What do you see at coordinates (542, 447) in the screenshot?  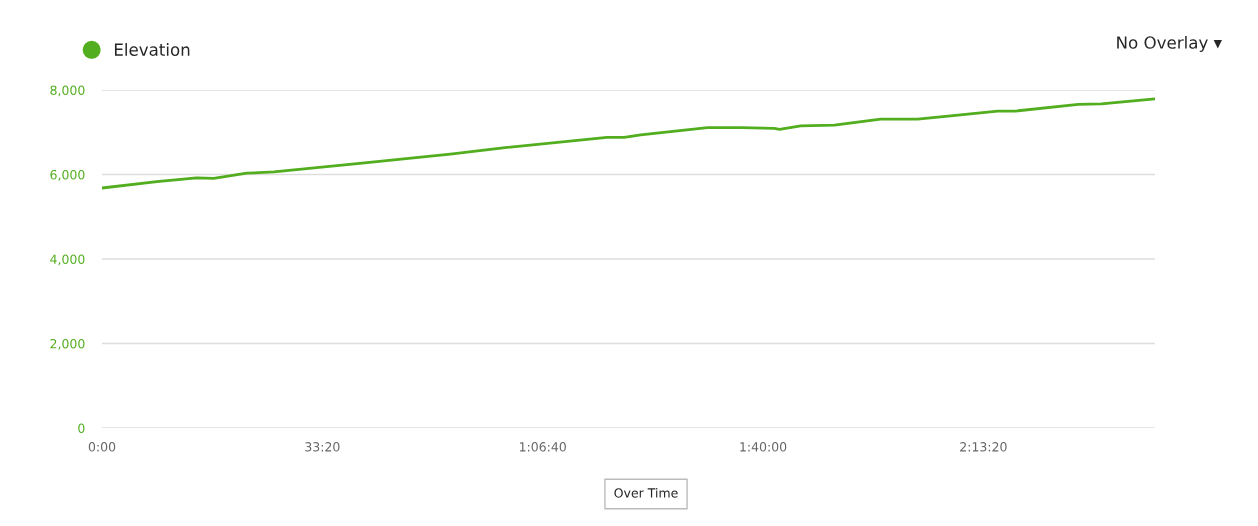 I see `x-tick-label: 1:06:40` at bounding box center [542, 447].